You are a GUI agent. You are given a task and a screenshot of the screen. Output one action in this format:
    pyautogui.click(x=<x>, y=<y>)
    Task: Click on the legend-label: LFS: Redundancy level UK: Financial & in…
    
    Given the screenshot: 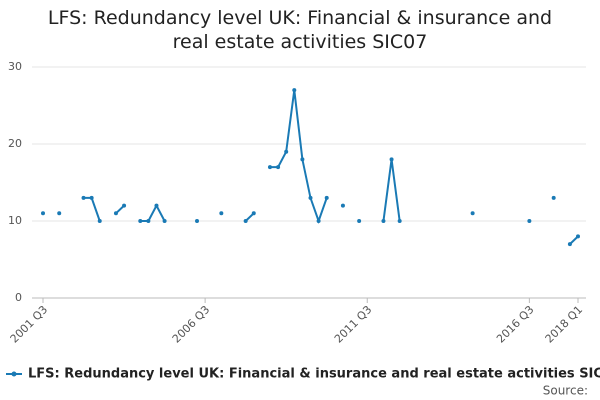 What is the action you would take?
    pyautogui.click(x=314, y=374)
    